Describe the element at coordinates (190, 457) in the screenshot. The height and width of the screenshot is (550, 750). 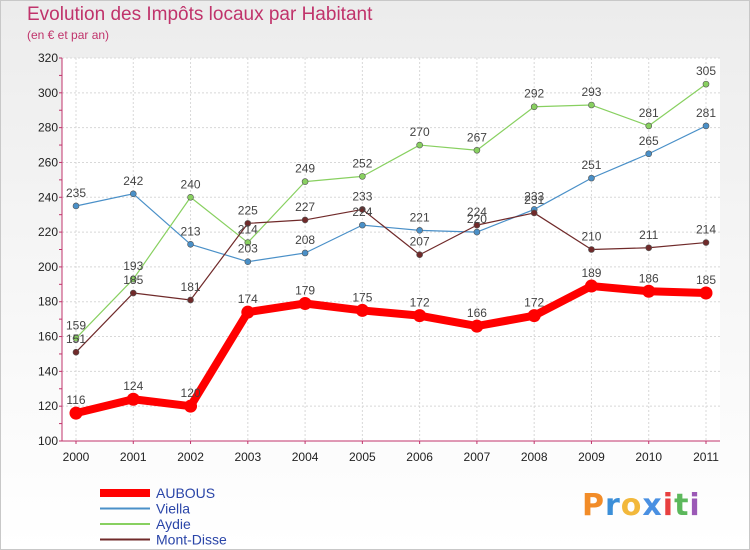
I see `x-tick-label: 2002` at that location.